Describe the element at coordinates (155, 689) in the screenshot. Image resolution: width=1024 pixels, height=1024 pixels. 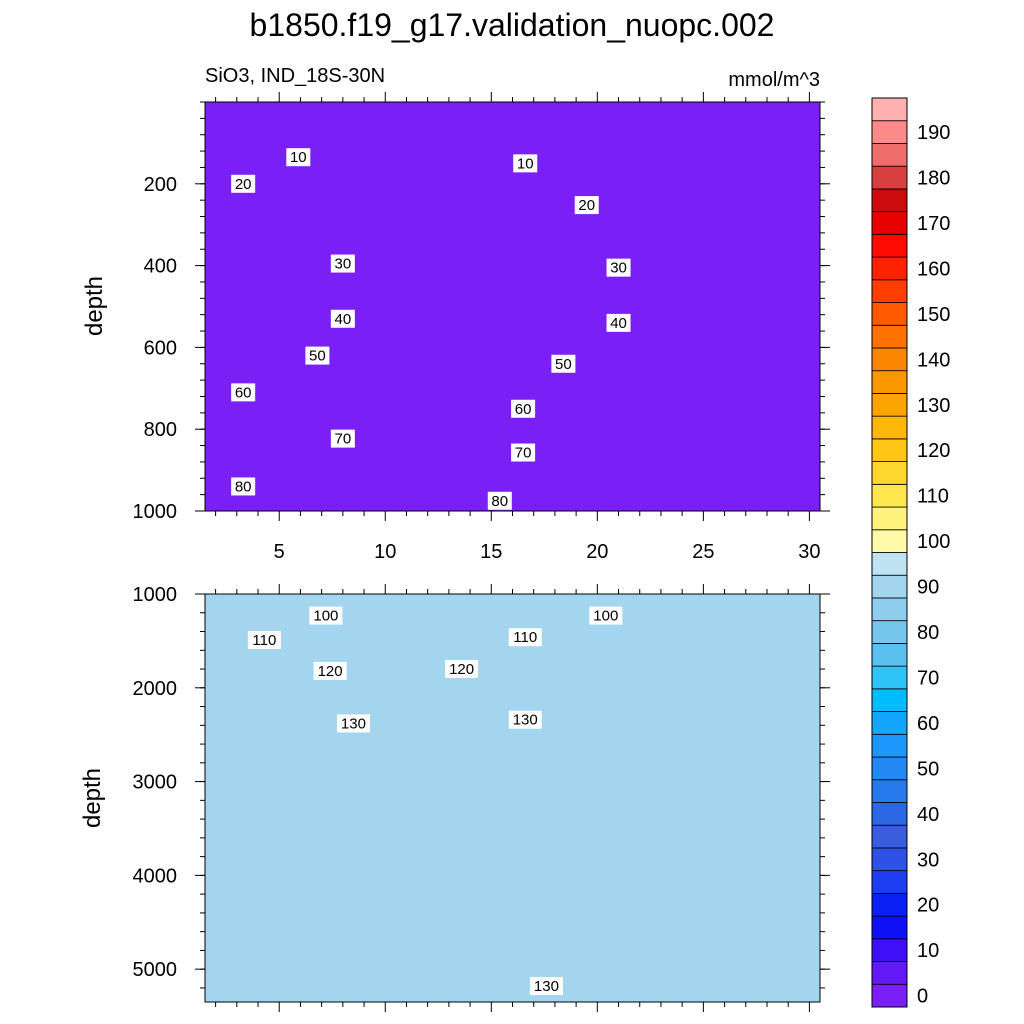
I see `y-tick-label: 2000` at that location.